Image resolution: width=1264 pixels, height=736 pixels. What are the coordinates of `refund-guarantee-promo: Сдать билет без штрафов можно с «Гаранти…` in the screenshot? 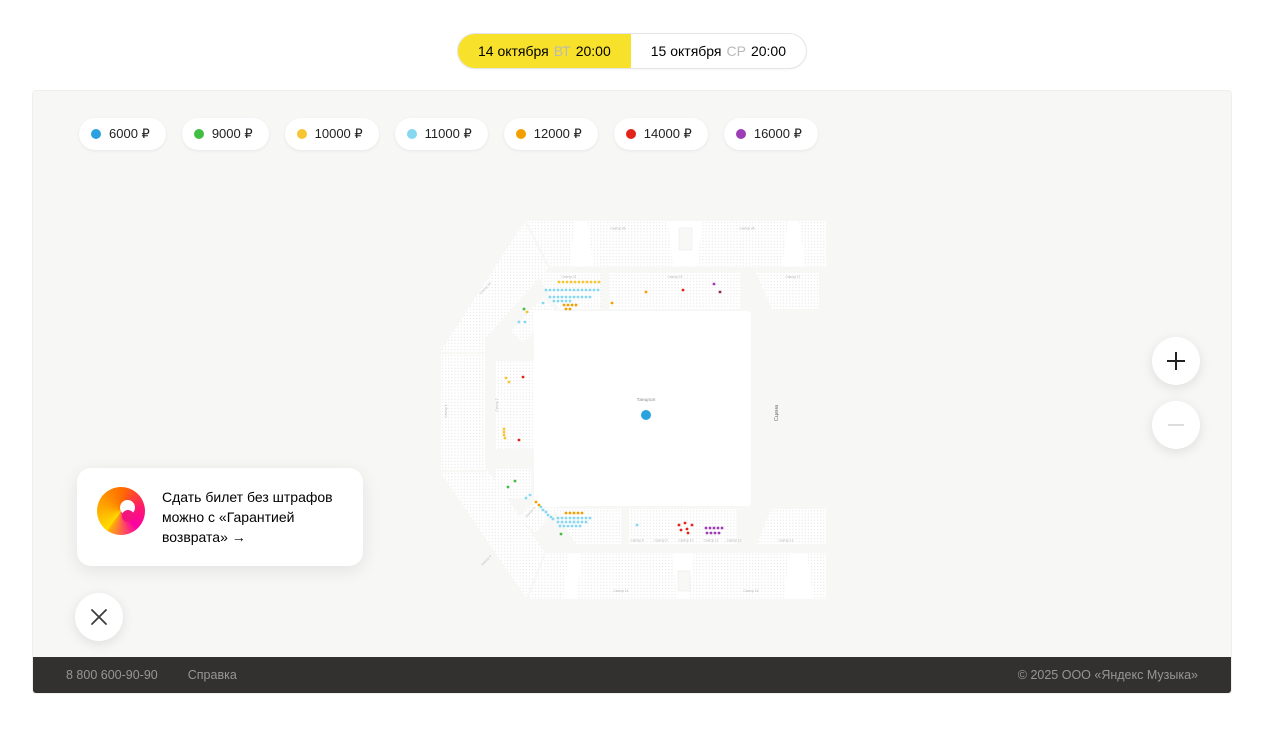 It's located at (220, 517).